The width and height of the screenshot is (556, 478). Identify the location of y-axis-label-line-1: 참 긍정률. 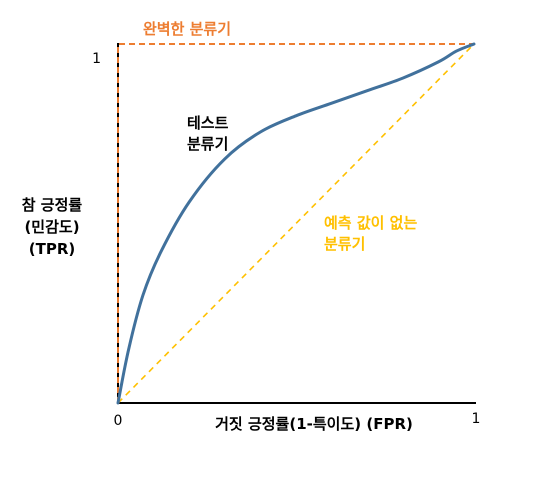
(52, 205).